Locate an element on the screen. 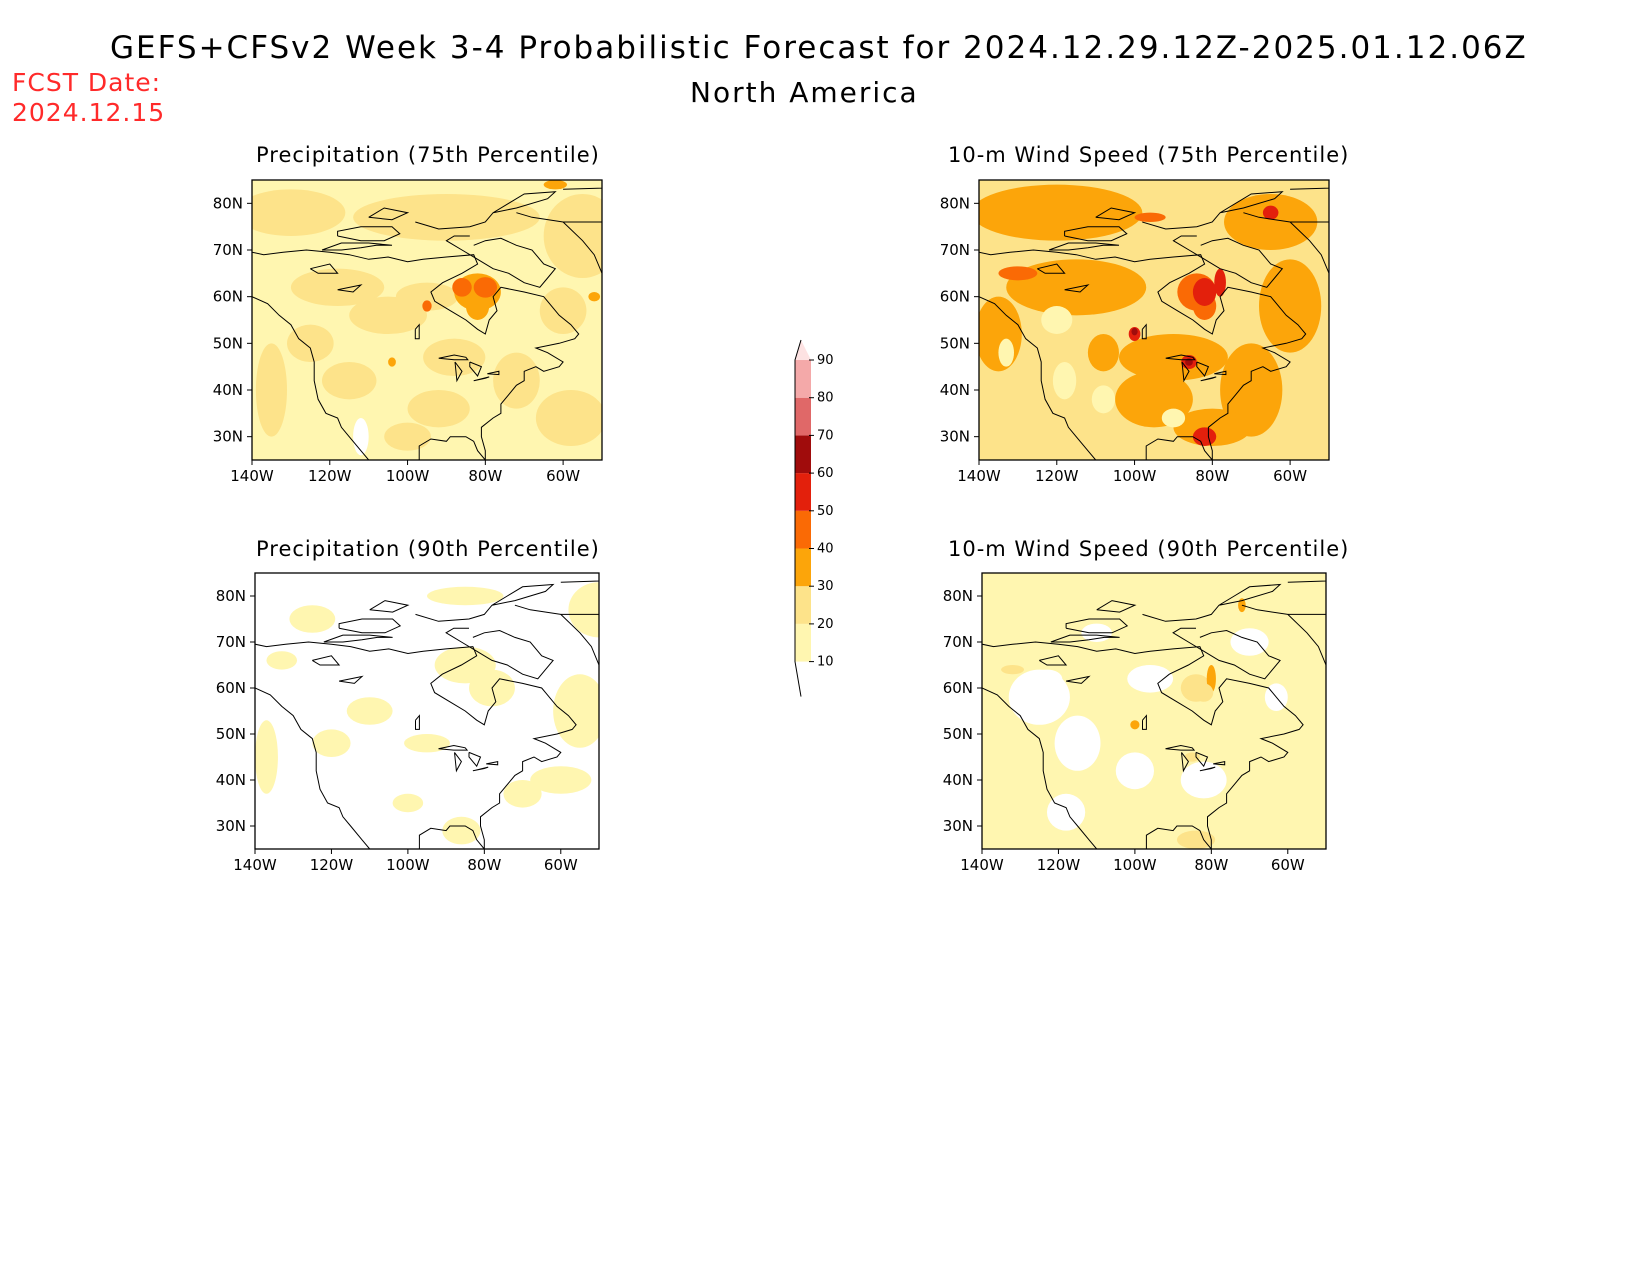  lat-tick-label: 80N is located at coordinates (231, 596).